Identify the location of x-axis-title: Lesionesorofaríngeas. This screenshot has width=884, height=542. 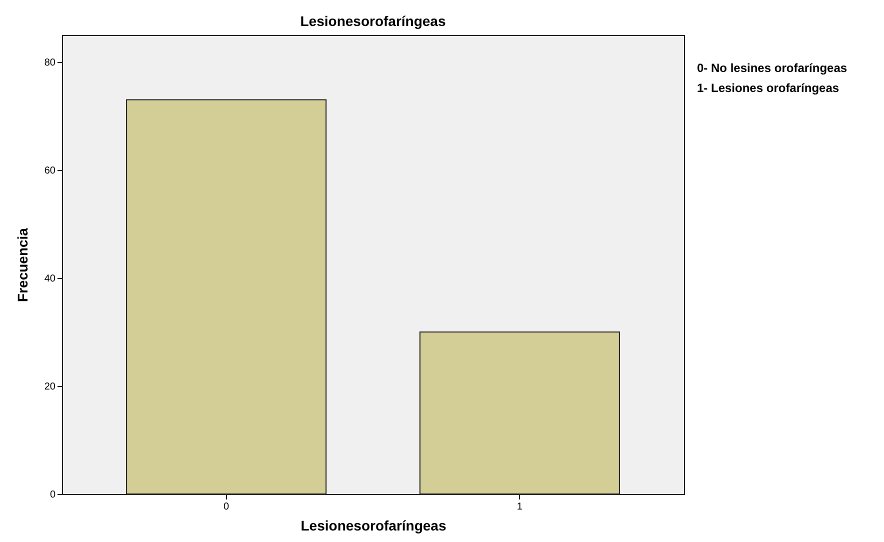
(373, 526).